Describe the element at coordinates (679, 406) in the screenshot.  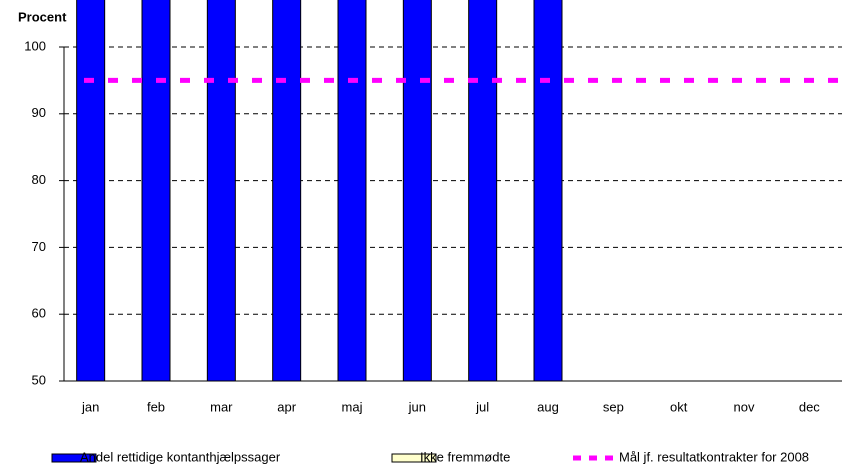
I see `x-tick-label: okt` at that location.